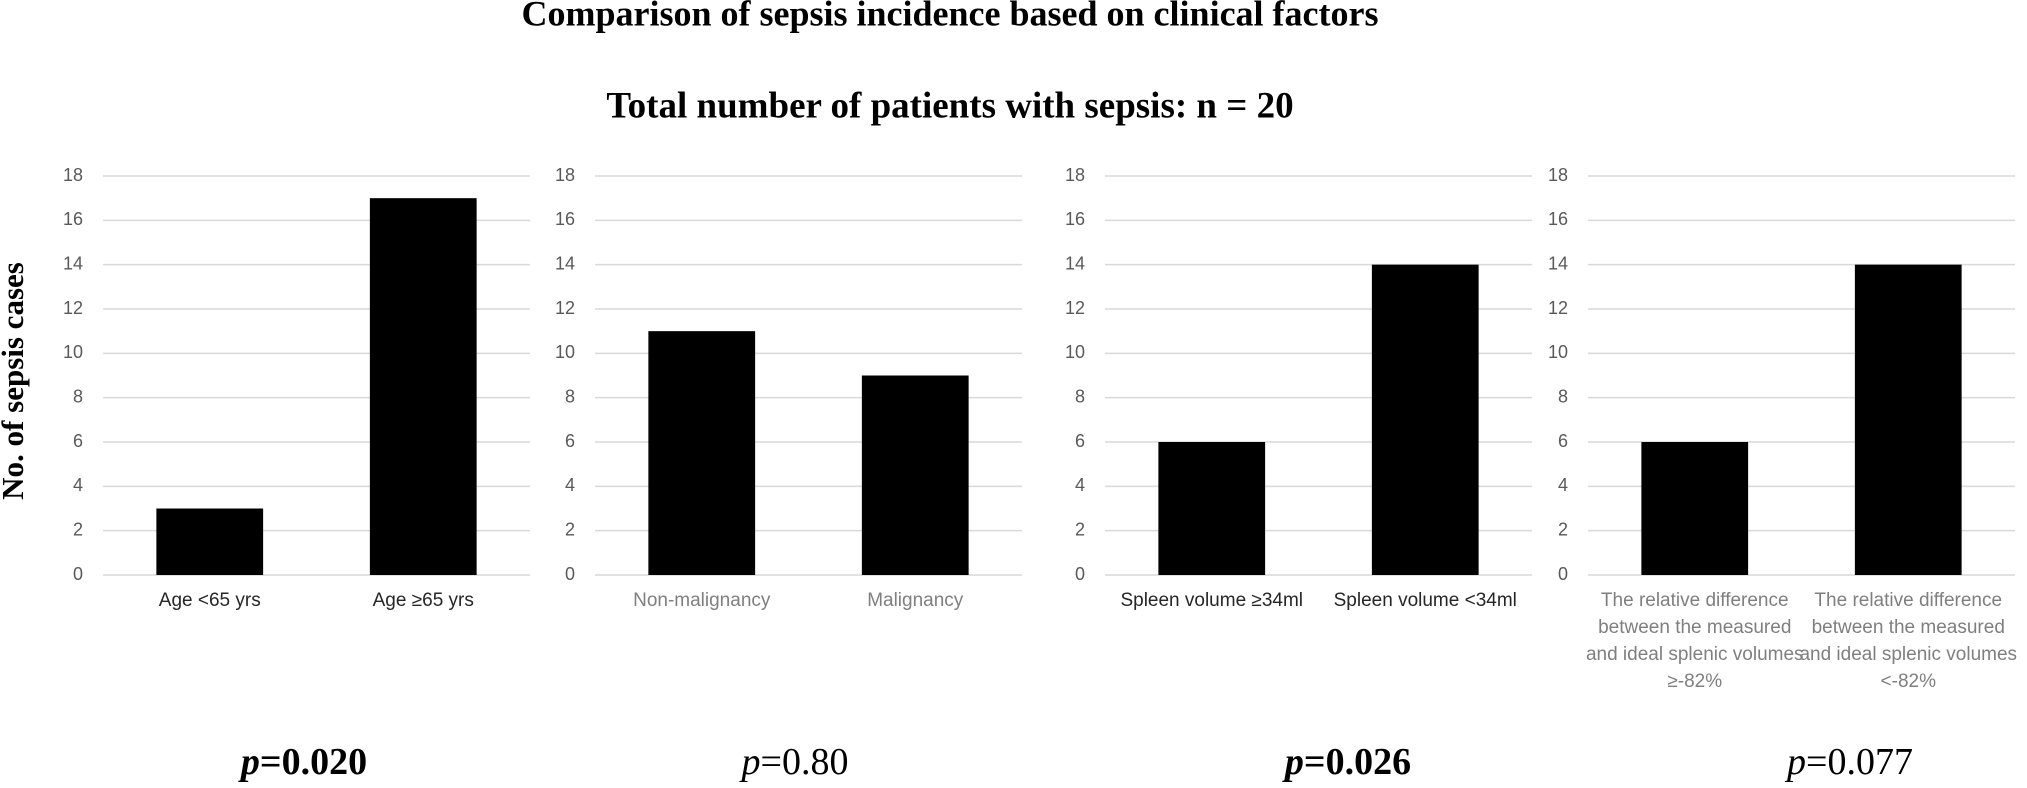  I want to click on x-tick-label: Age ≥65 yrs, so click(423, 600).